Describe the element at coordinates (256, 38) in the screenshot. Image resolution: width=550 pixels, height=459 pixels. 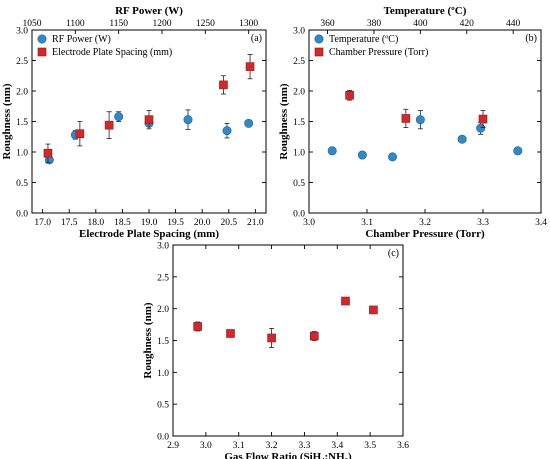
I see `panel-label: (a)` at that location.